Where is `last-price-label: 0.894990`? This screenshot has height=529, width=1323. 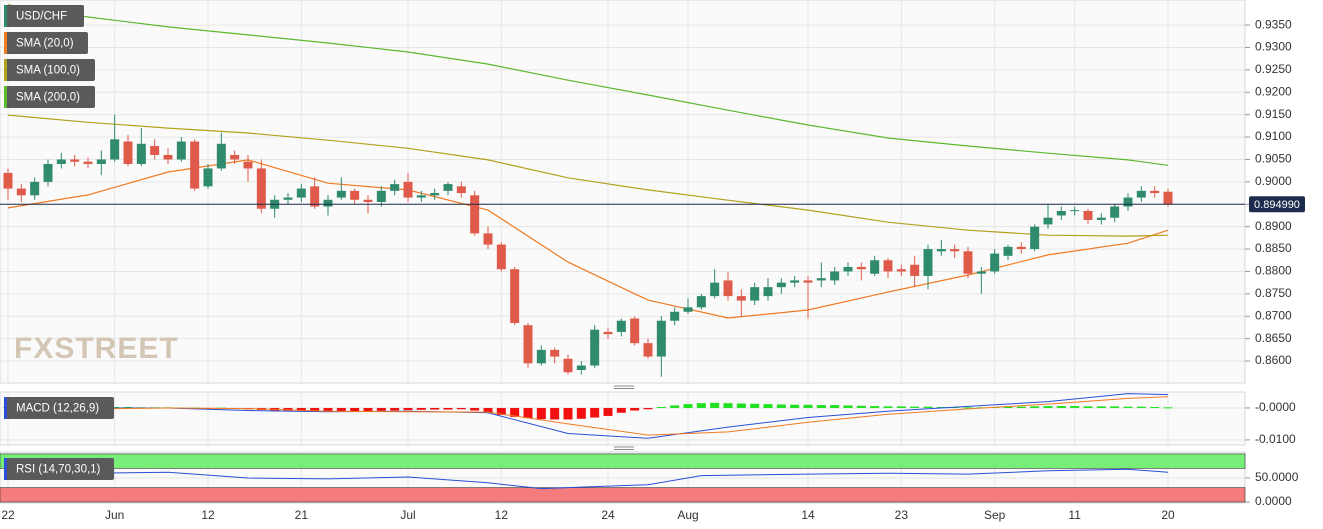 last-price-label: 0.894990 is located at coordinates (1277, 205).